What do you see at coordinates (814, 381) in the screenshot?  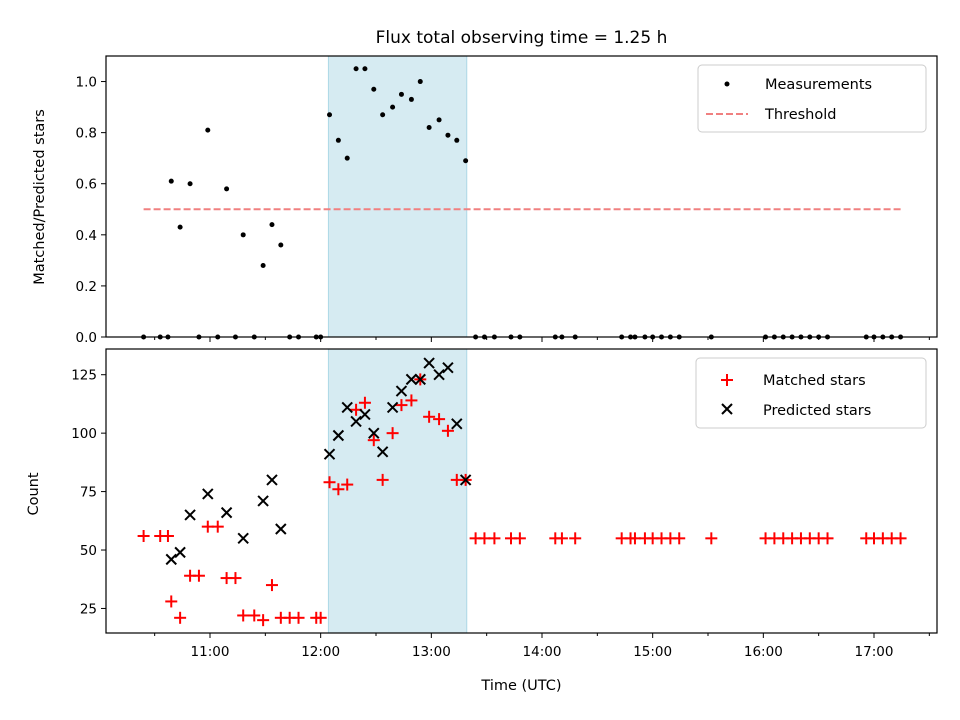 I see `legend-matched-label: Matched stars` at bounding box center [814, 381].